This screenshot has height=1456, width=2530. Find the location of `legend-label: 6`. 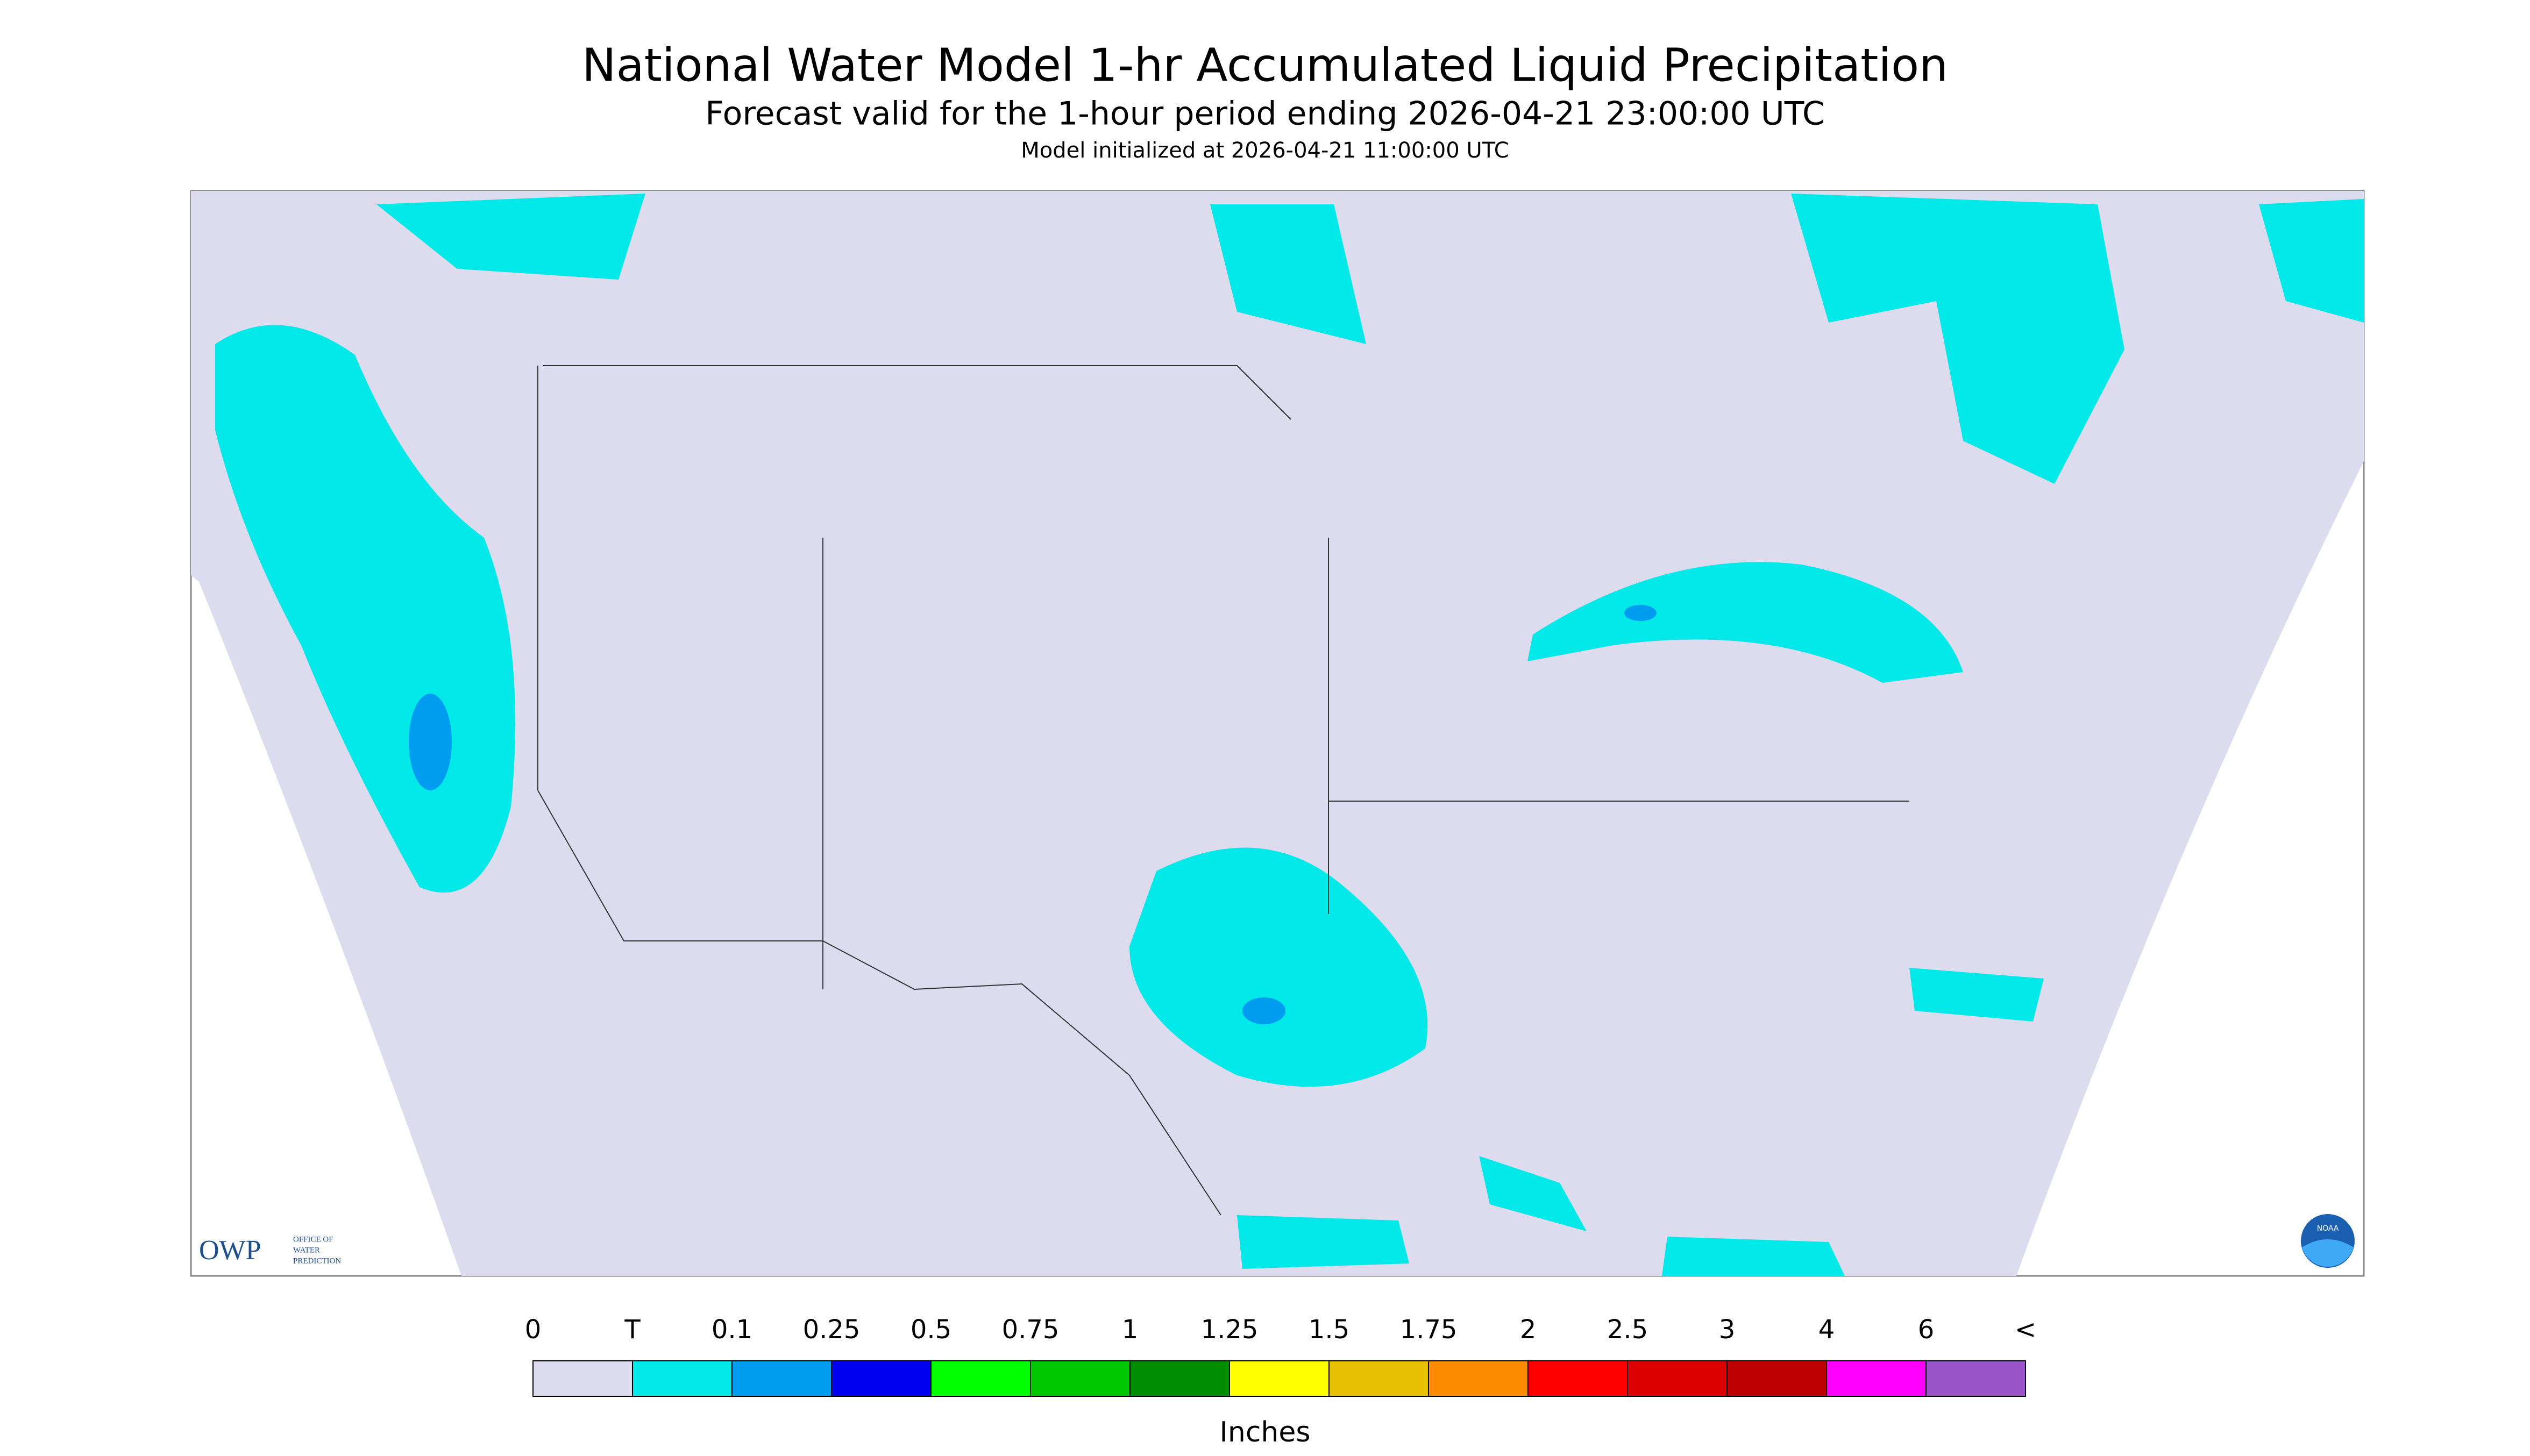

legend-label: 6 is located at coordinates (1926, 1330).